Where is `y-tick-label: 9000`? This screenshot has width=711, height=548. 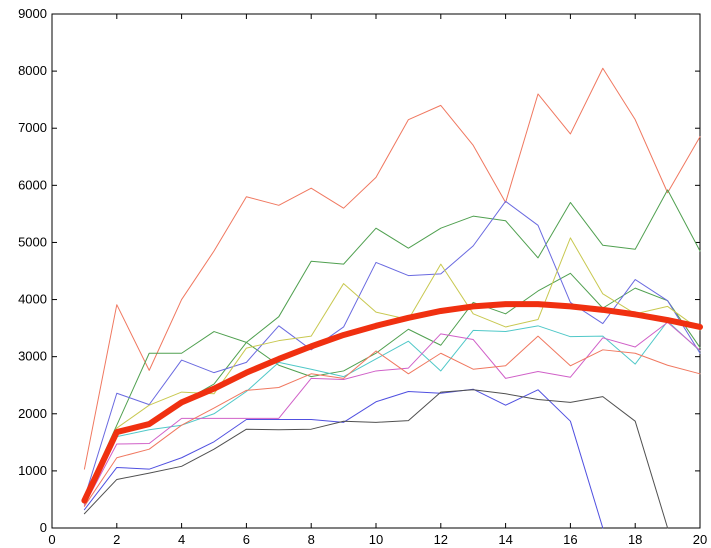
y-tick-label: 9000 is located at coordinates (32, 13).